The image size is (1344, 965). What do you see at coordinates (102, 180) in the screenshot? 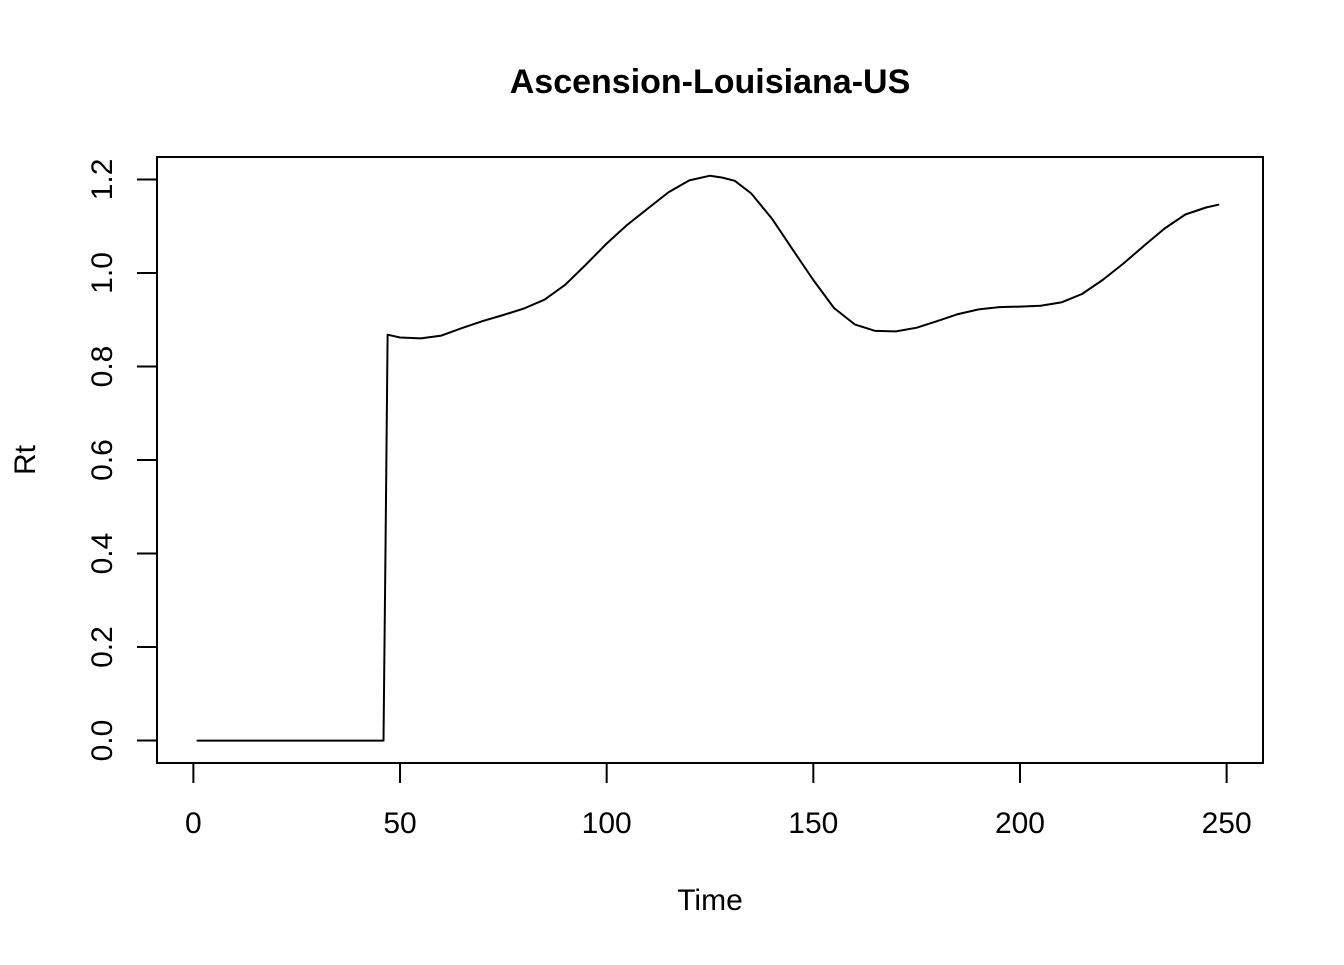
I see `y-tick-label: 1.2` at bounding box center [102, 180].